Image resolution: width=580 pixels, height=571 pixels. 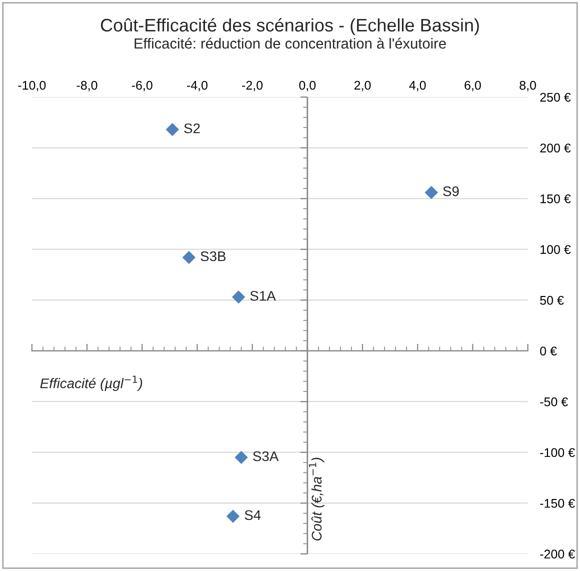 What do you see at coordinates (213, 256) in the screenshot?
I see `annotation: S3B` at bounding box center [213, 256].